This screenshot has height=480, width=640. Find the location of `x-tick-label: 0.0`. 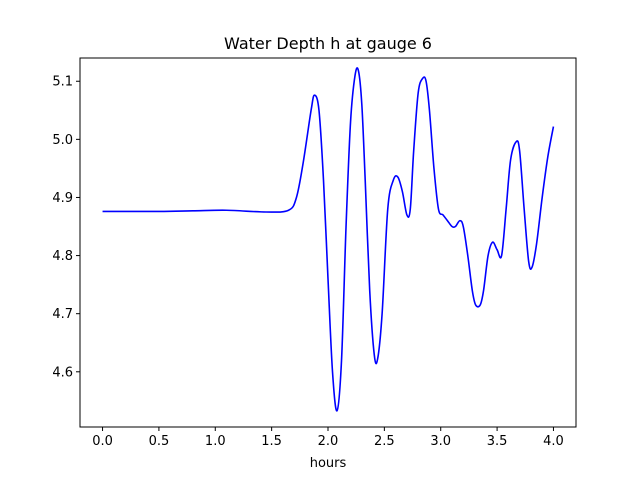

x-tick-label: 0.0 is located at coordinates (102, 441).